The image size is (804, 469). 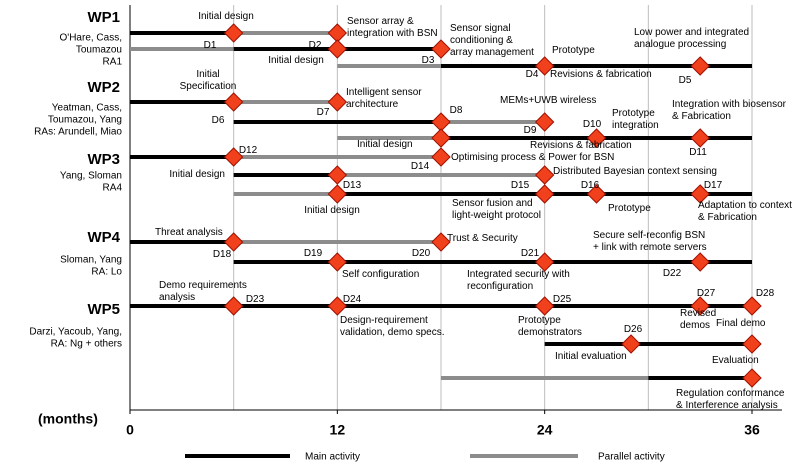 What do you see at coordinates (550, 332) in the screenshot?
I see `annotation-line: demonstrators` at bounding box center [550, 332].